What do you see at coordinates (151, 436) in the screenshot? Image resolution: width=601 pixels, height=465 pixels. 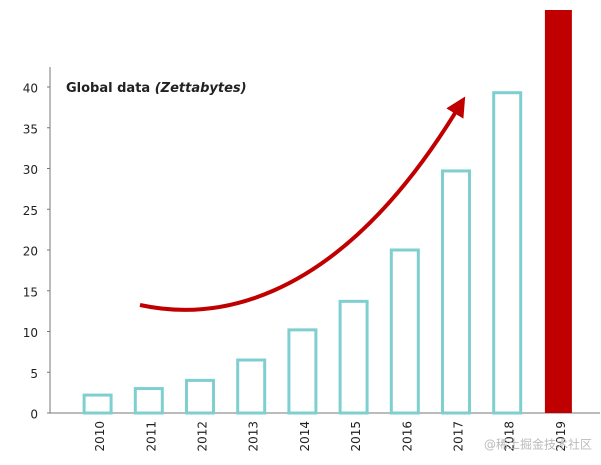 I see `x-tick-label: 2011` at bounding box center [151, 436].